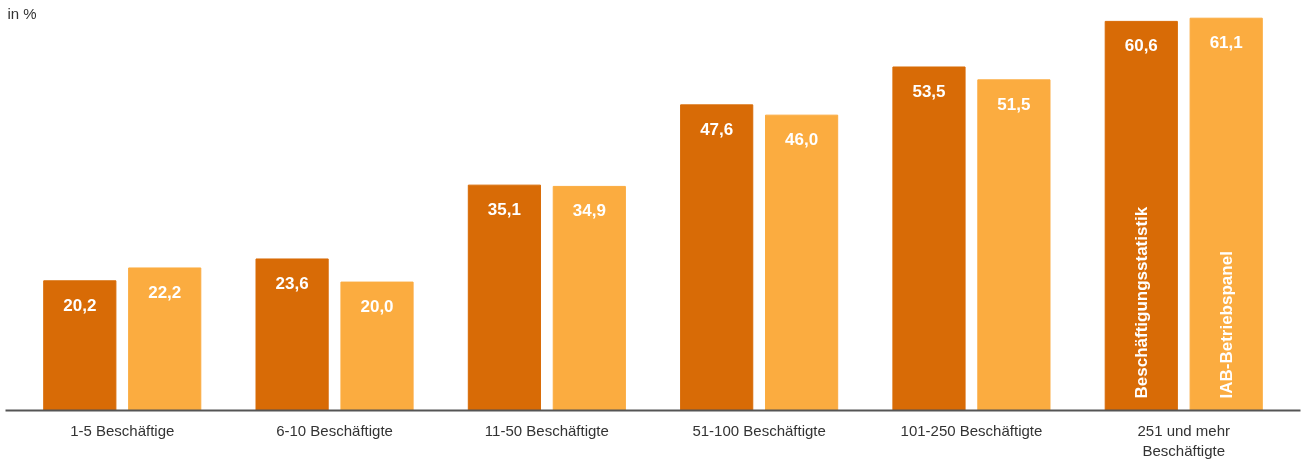 Image resolution: width=1305 pixels, height=461 pixels. I want to click on x-tick-label: 51-100 Beschäftigte, so click(759, 430).